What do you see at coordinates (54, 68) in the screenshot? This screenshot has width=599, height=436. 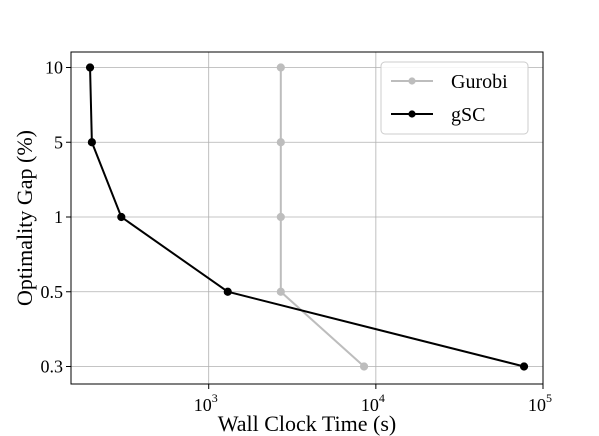 I see `y-tick-label: 10` at bounding box center [54, 68].